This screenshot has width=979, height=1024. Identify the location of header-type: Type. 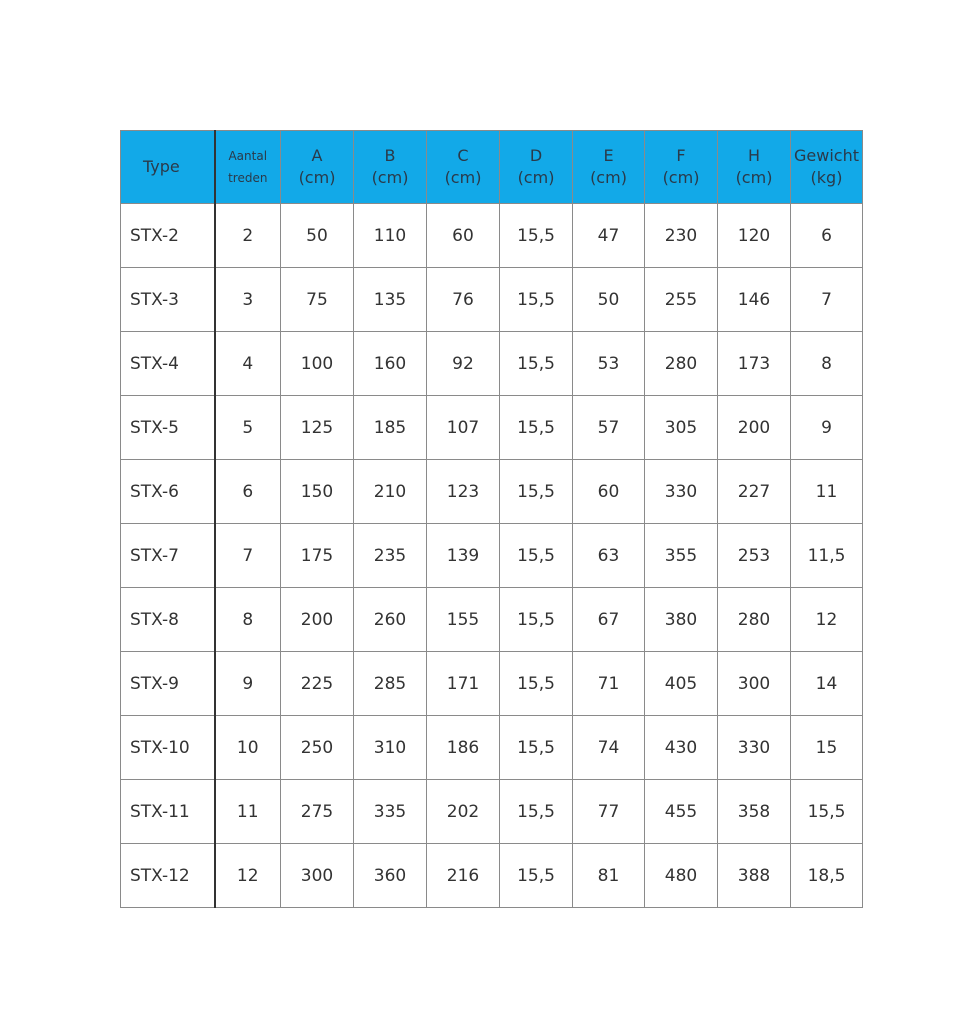
(168, 167).